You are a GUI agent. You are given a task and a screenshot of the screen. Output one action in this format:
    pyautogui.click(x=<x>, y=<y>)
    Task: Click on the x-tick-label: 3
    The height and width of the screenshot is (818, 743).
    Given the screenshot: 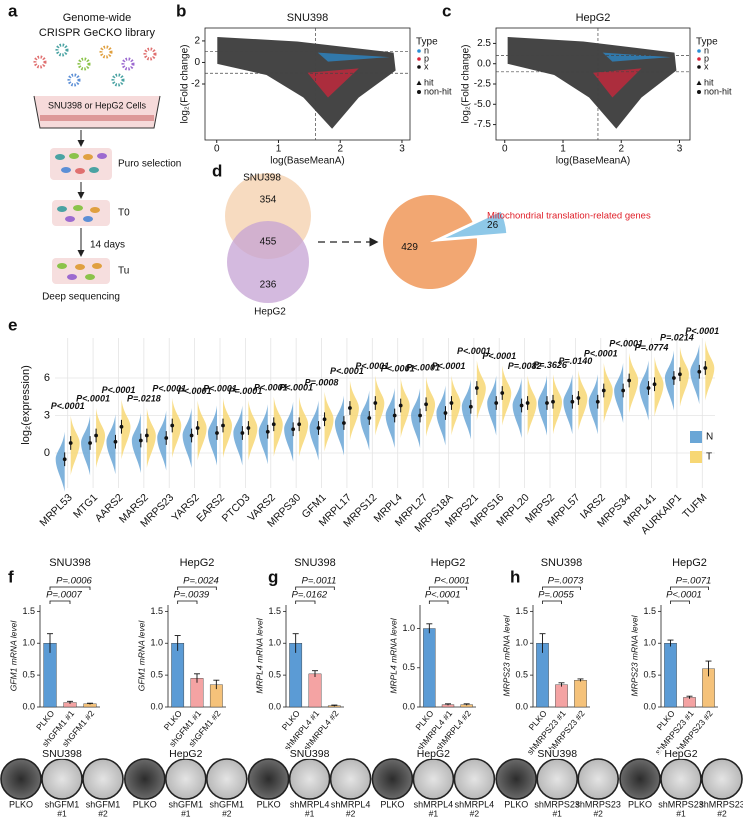 What is the action you would take?
    pyautogui.click(x=402, y=149)
    